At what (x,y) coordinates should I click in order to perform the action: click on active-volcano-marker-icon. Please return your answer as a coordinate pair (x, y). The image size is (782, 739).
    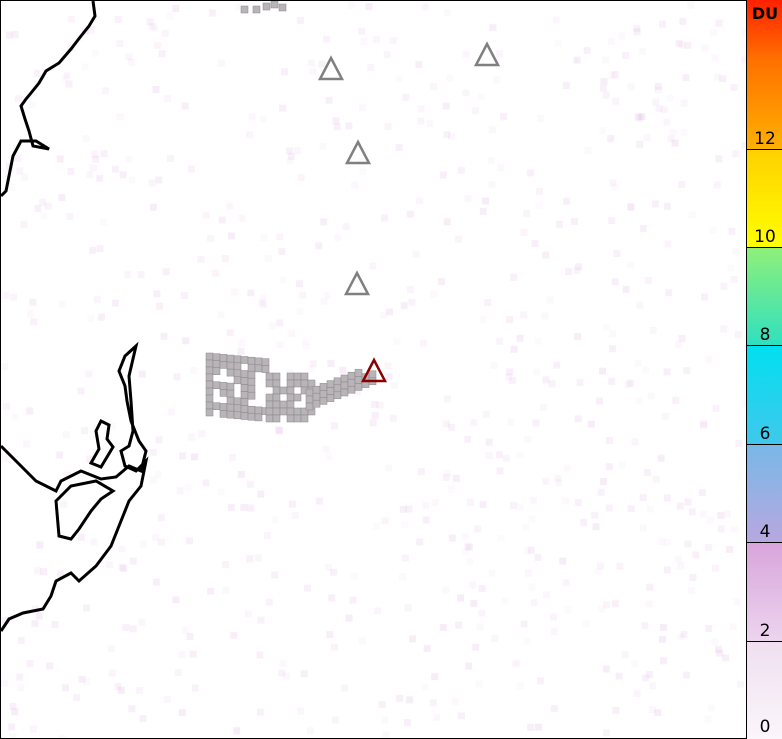
    Looking at the image, I should click on (374, 370).